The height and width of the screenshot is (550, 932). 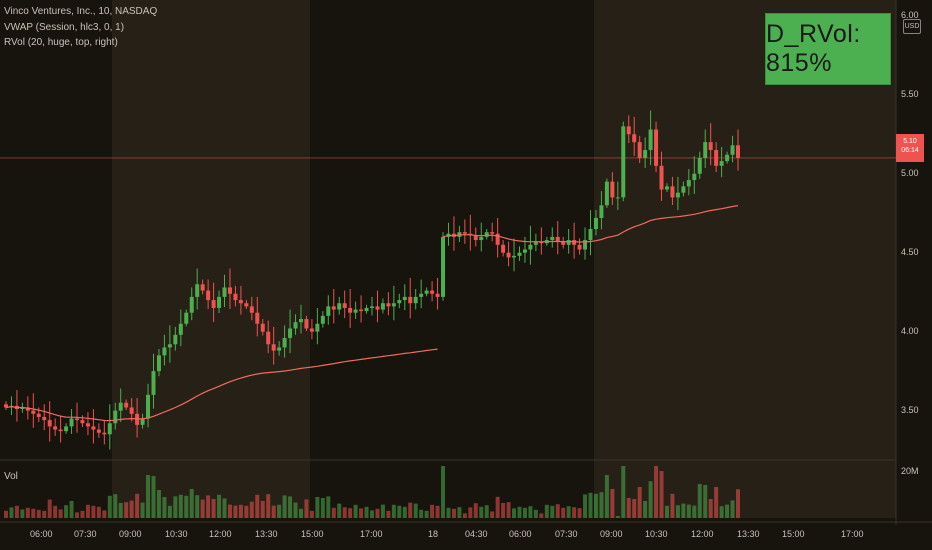 What do you see at coordinates (910, 251) in the screenshot?
I see `price-axis-label: 4.50` at bounding box center [910, 251].